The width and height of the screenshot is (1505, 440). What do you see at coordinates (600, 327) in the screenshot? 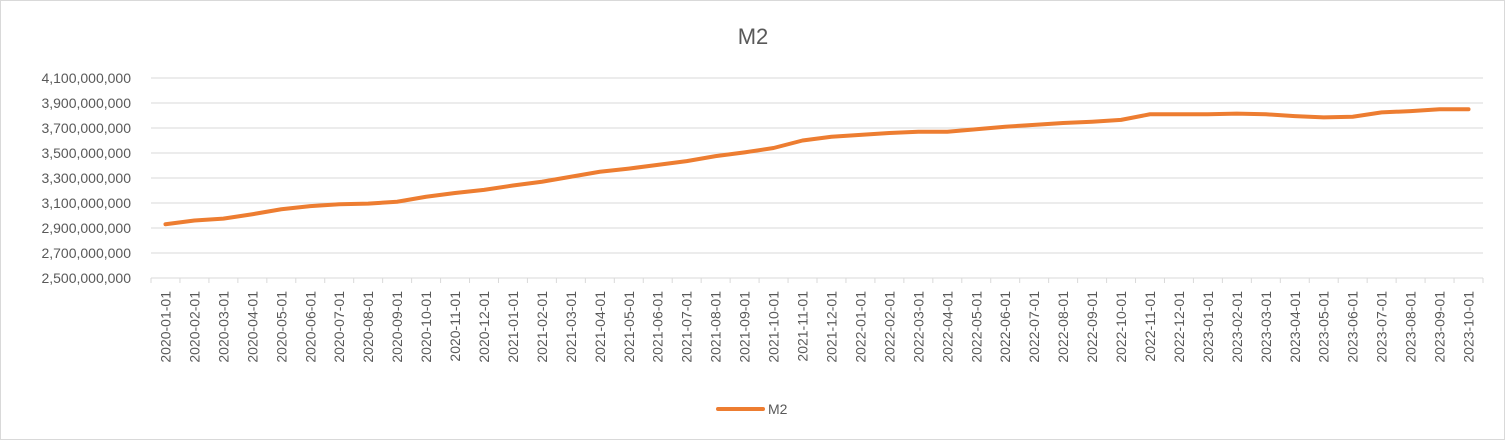
I see `x-tick-label: 2021-04-01` at bounding box center [600, 327].